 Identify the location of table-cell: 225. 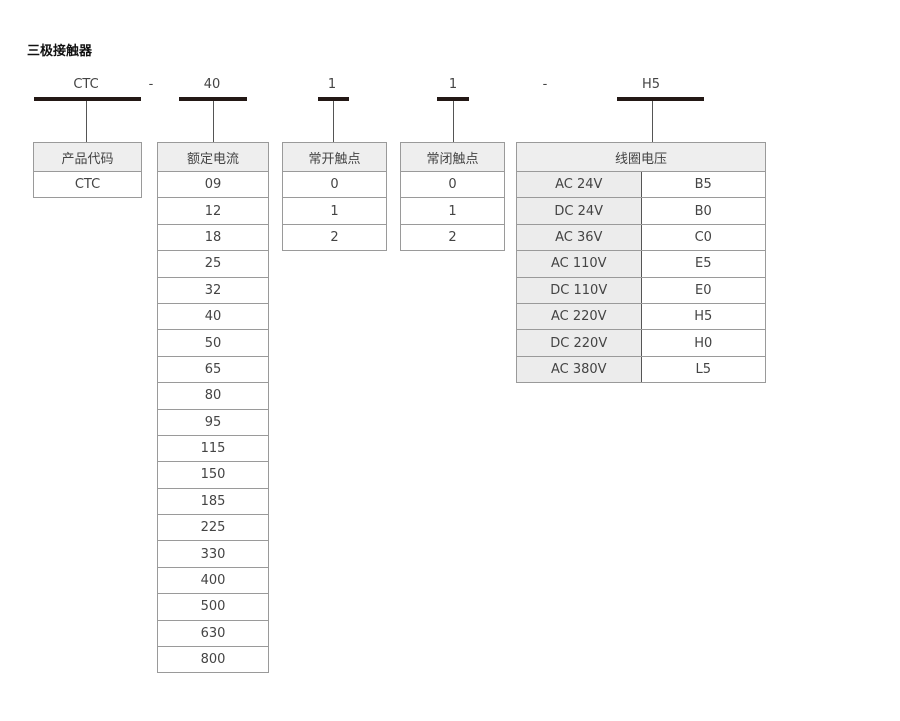
(213, 528).